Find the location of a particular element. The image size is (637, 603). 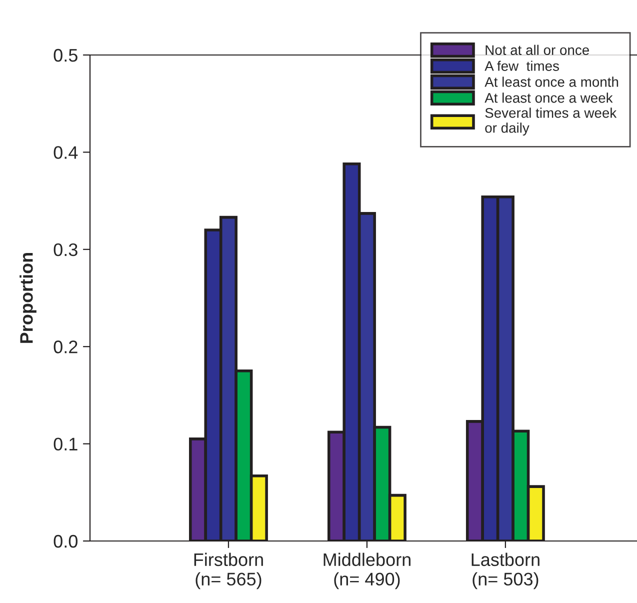

y-tick-label: 0.3 is located at coordinates (66, 249).